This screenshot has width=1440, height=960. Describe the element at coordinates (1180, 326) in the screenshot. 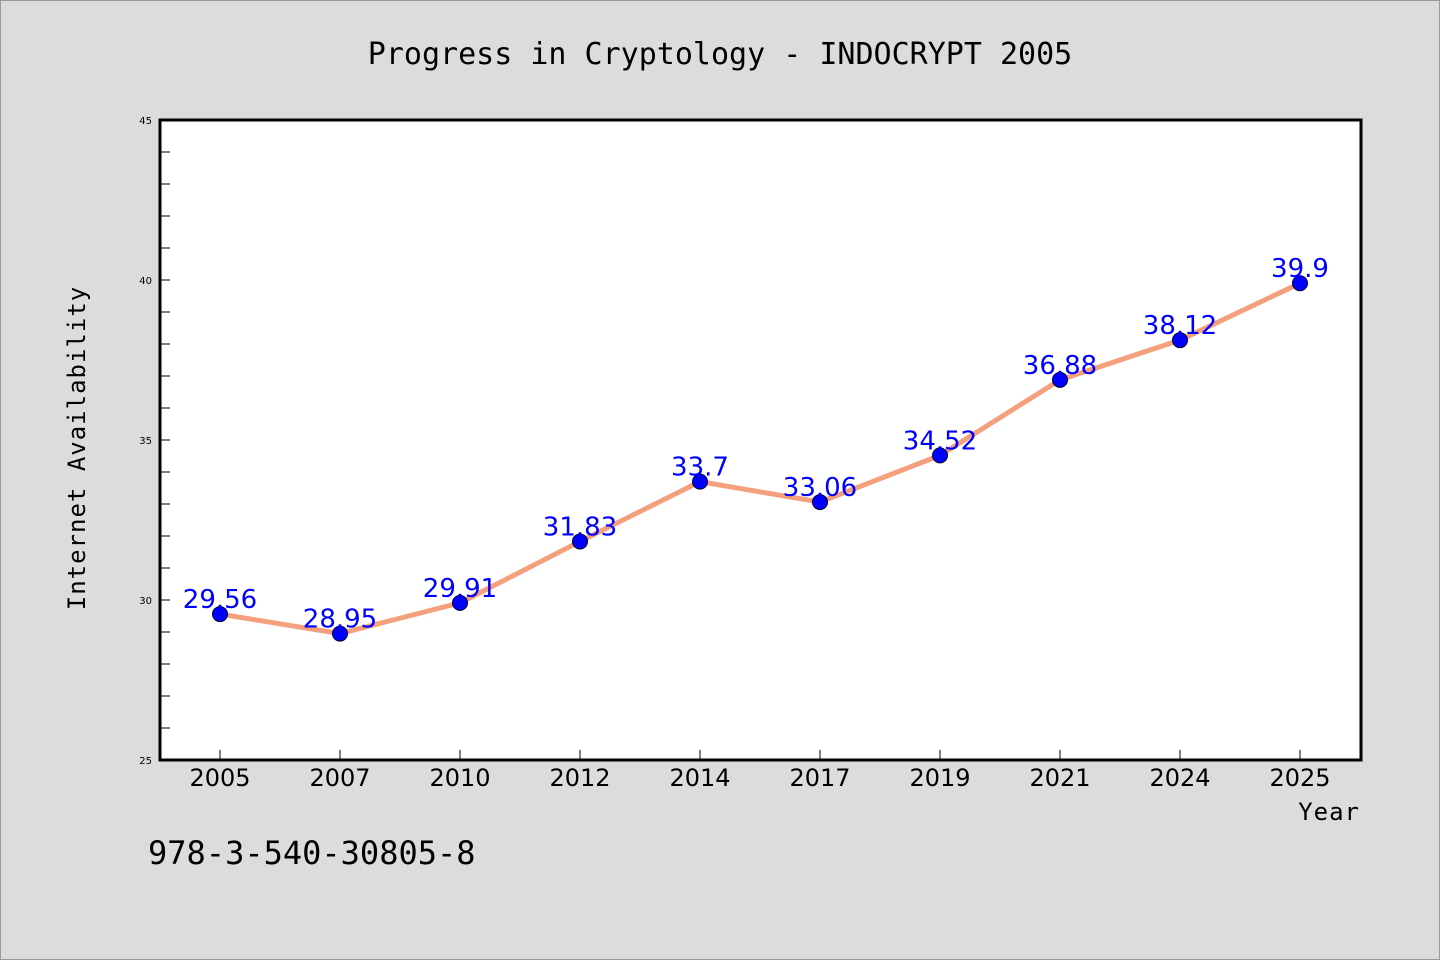

I see `data-label: 38.12` at that location.